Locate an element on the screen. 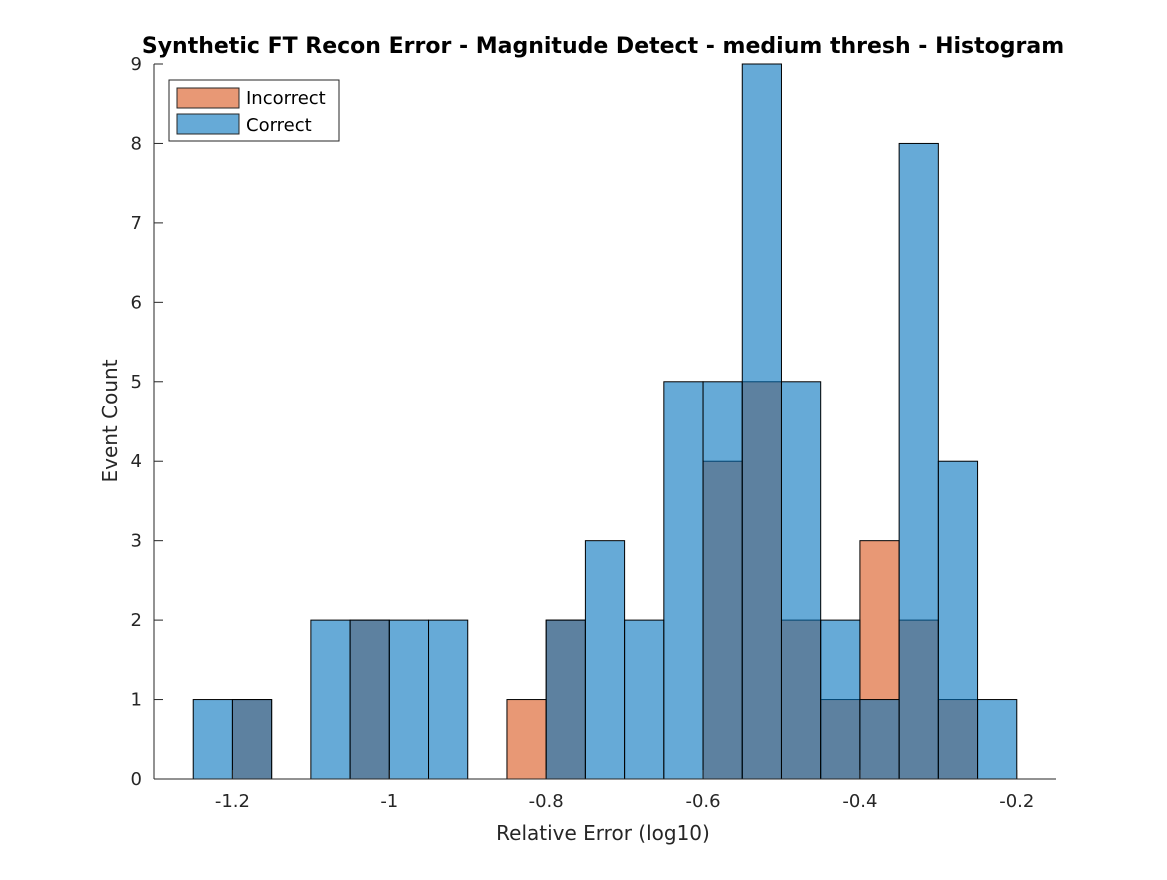 This screenshot has width=1167, height=880. x-axis-label: Relative Error (log10) is located at coordinates (603, 833).